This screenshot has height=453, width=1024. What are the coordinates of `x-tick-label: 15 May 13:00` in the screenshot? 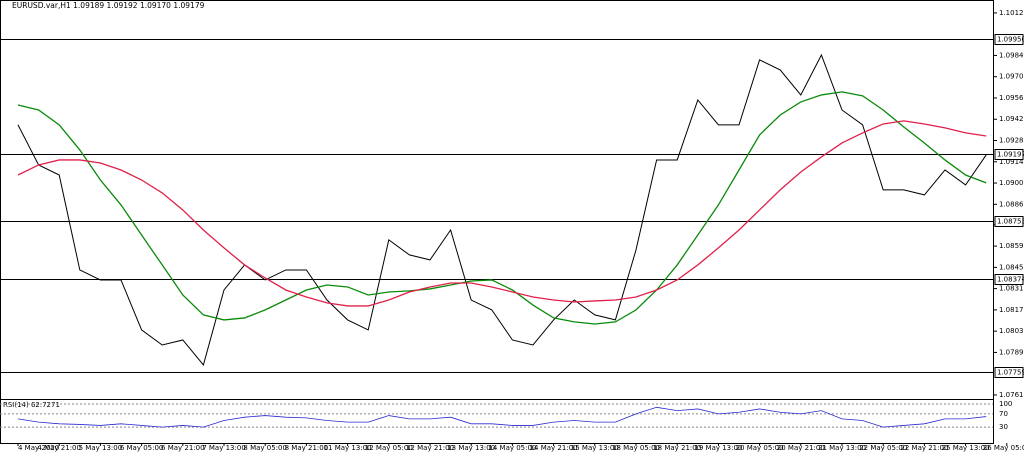 It's located at (595, 448).